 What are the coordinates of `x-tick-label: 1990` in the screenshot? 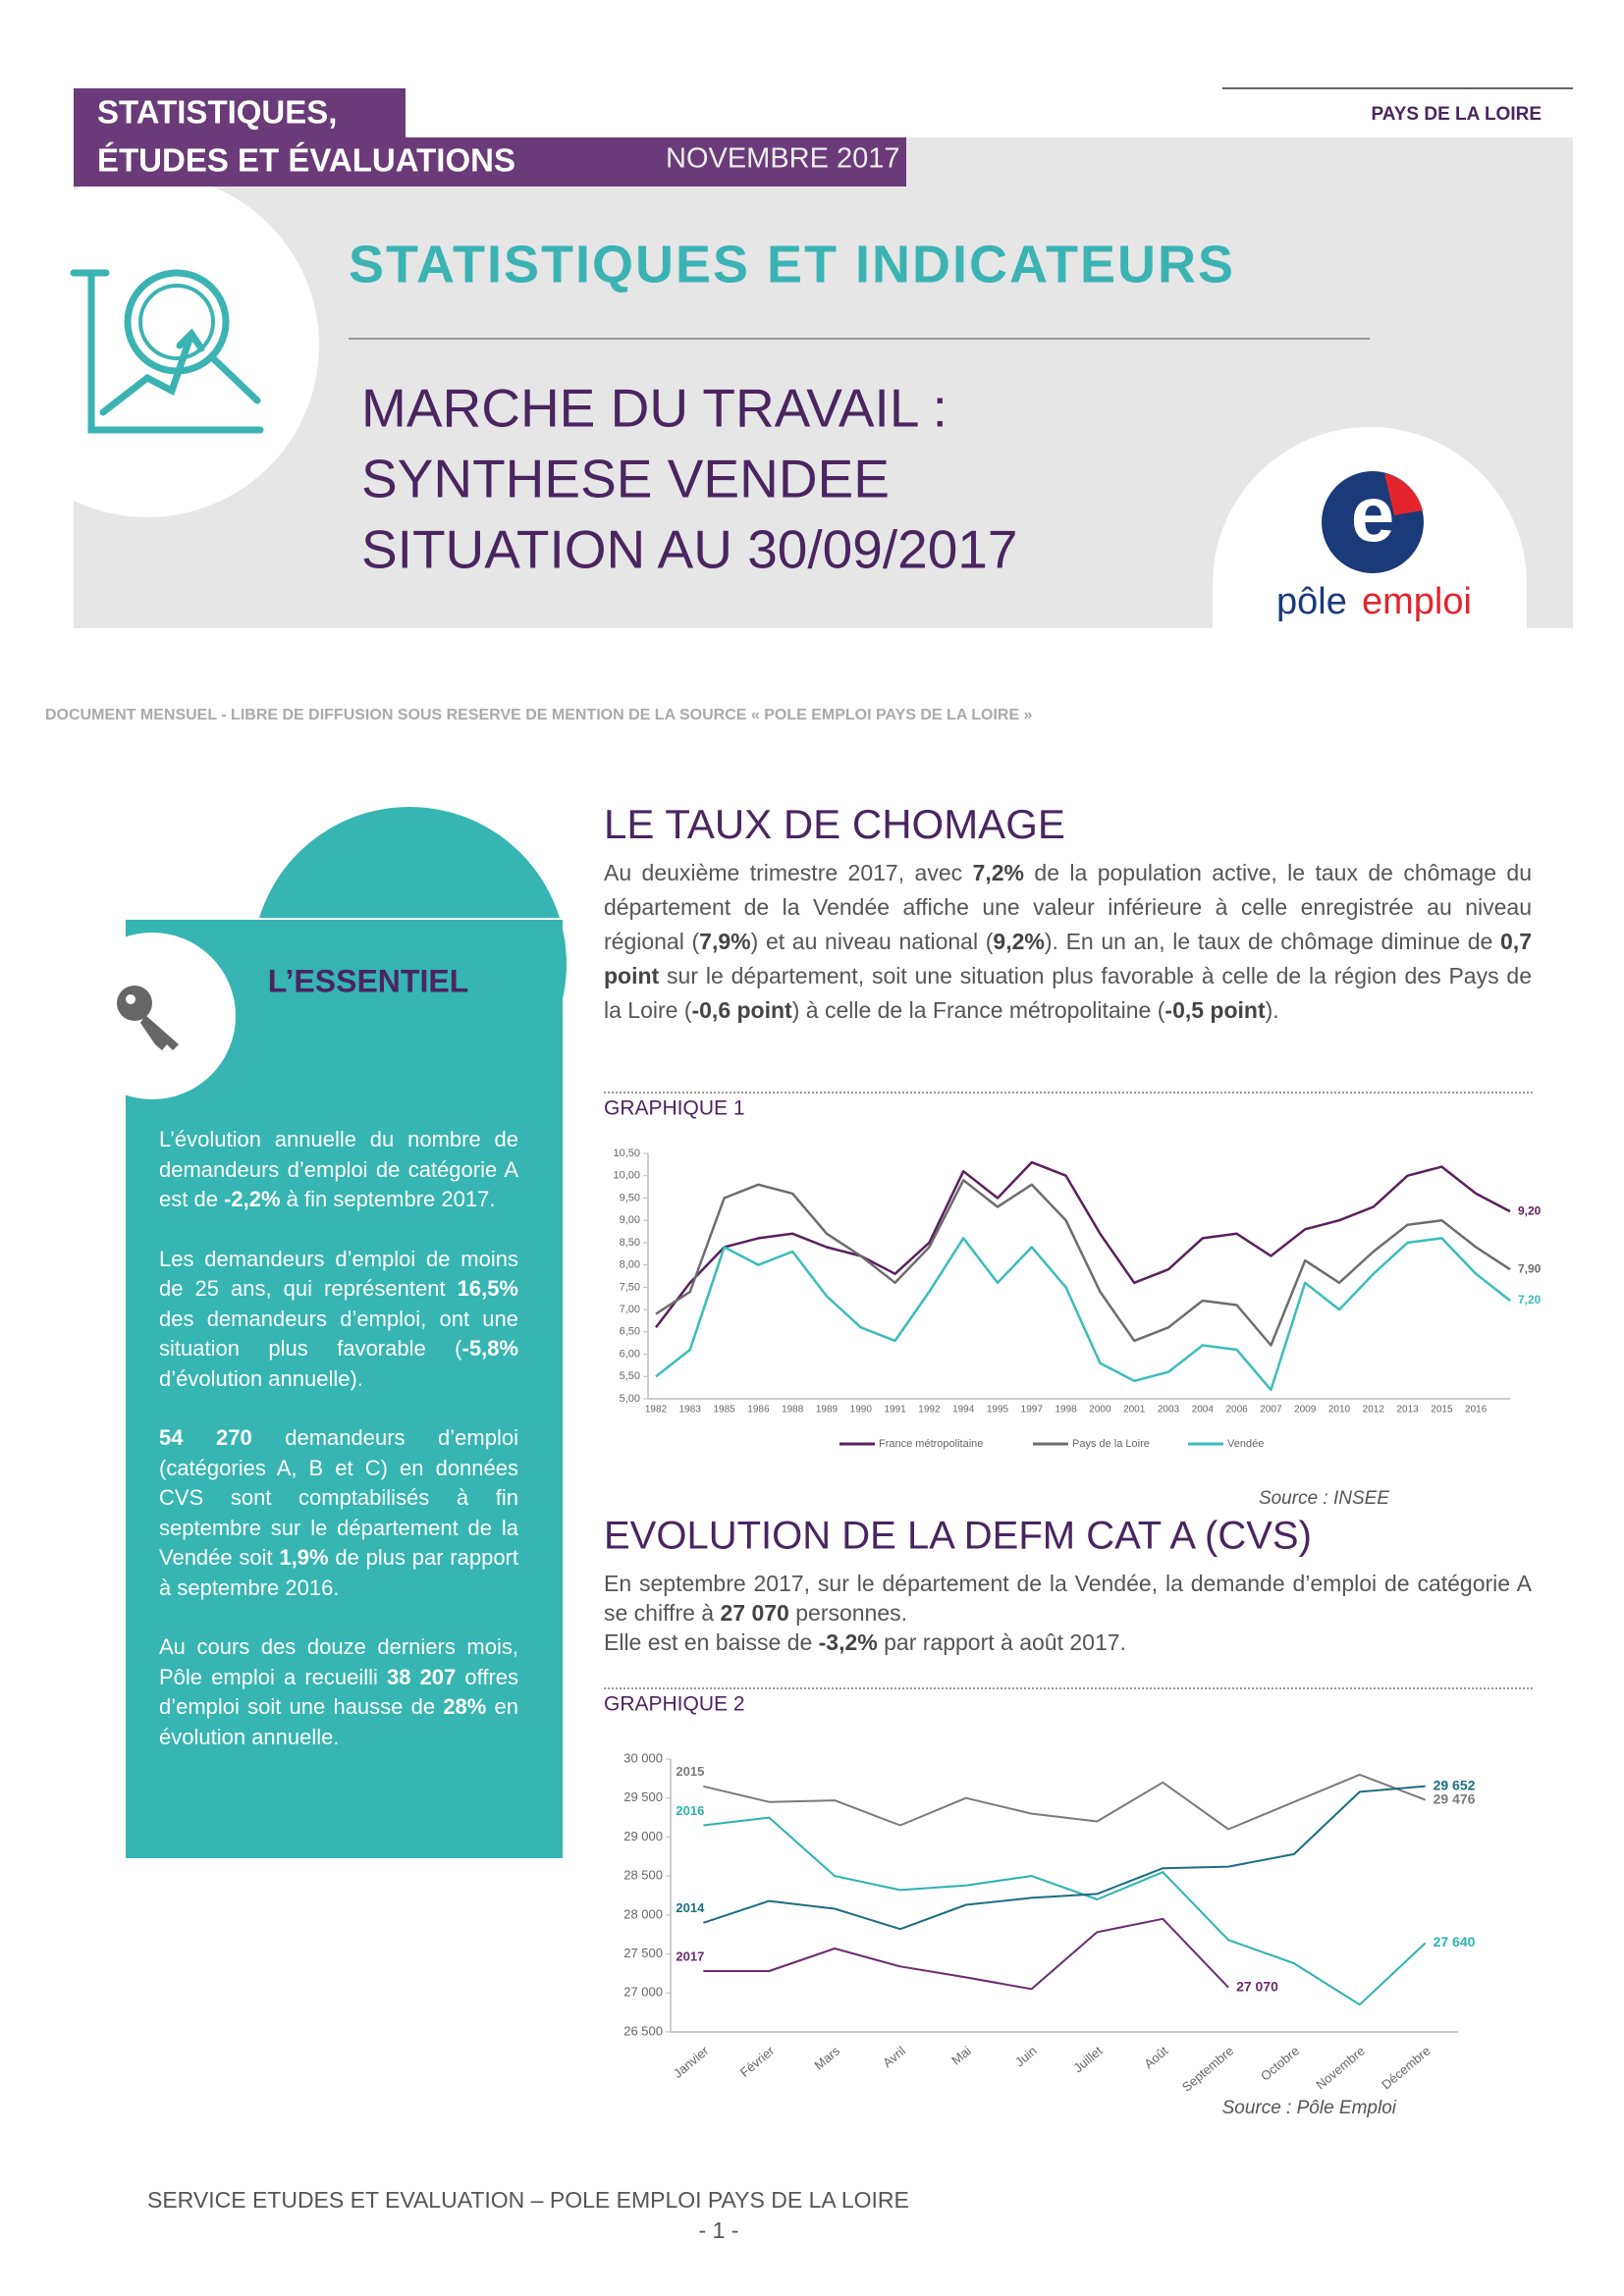 It's located at (861, 1410).